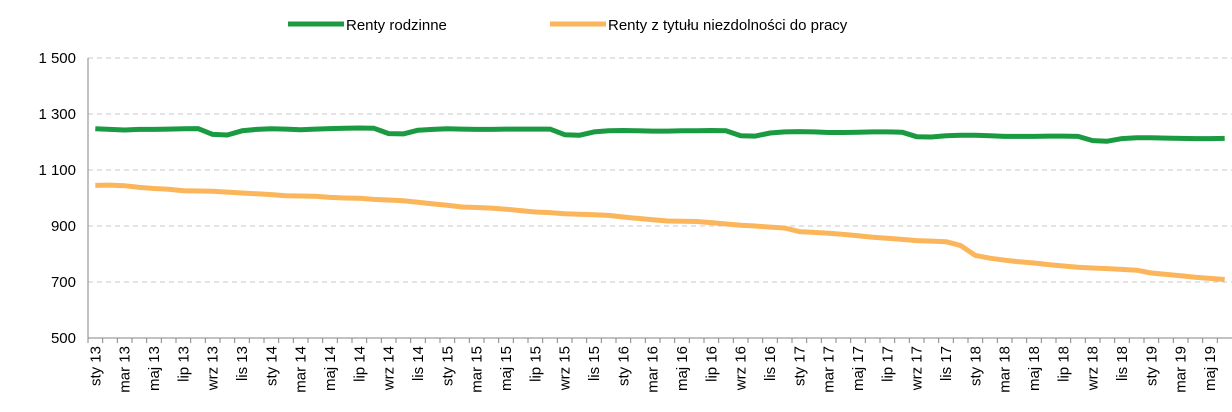 This screenshot has height=412, width=1232. What do you see at coordinates (154, 368) in the screenshot?
I see `x-tick-label: maj 13` at bounding box center [154, 368].